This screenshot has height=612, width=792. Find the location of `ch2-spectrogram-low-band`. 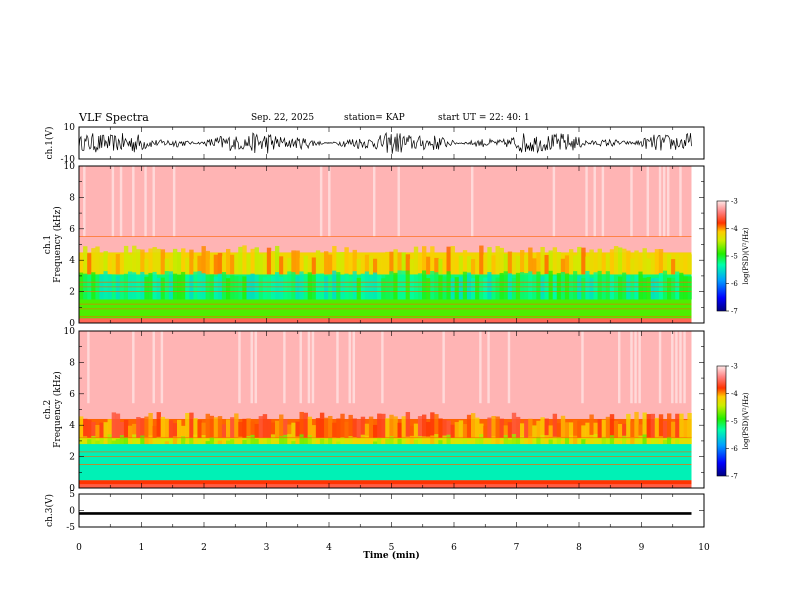

ch2-spectrogram-low-band is located at coordinates (385, 486).